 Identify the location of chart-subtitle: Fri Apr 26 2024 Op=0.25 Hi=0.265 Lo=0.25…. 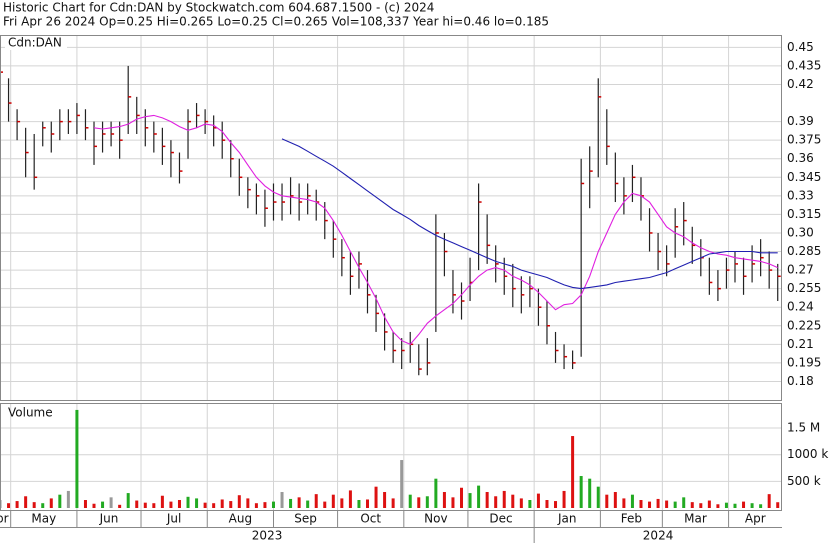
(276, 22).